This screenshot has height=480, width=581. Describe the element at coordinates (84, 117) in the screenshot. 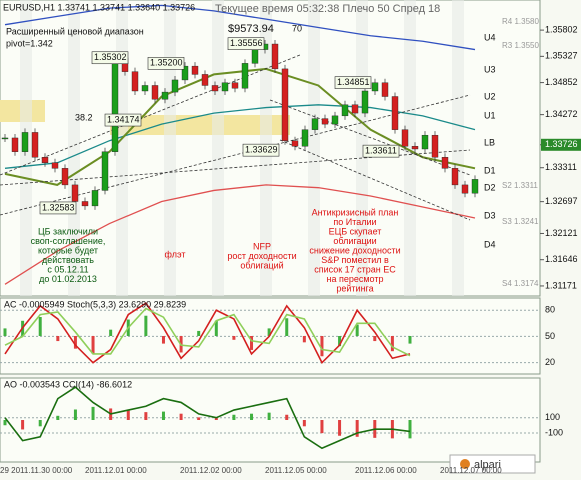

I see `header-note: 38.2` at that location.